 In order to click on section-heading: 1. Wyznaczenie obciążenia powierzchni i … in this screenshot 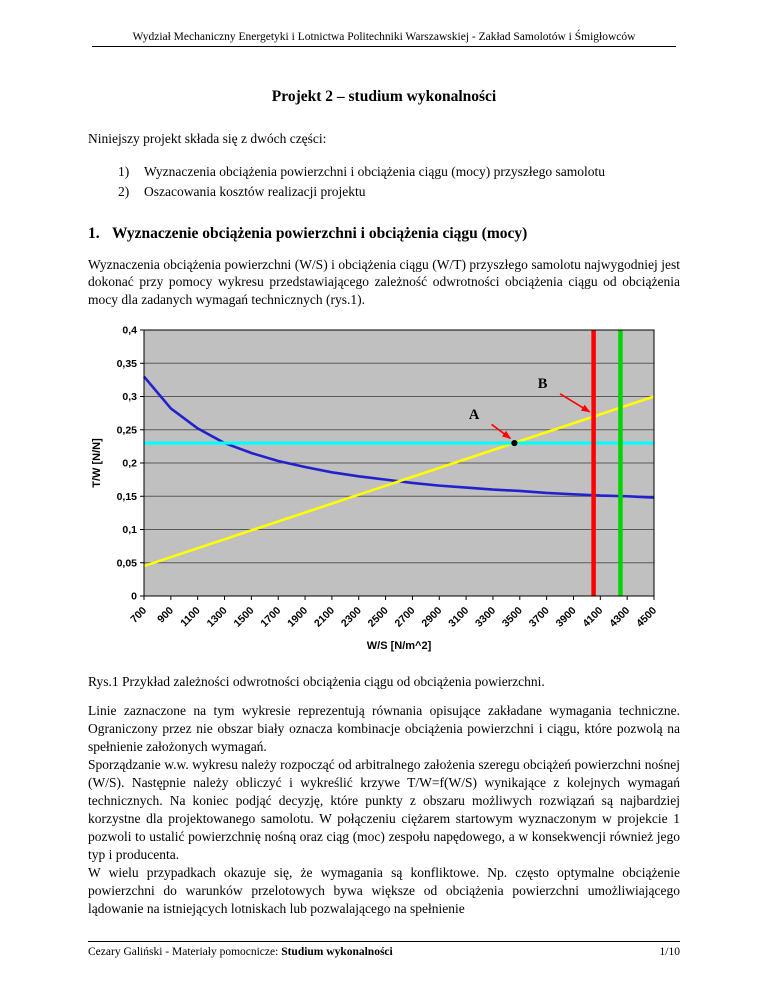, I will do `click(384, 234)`.